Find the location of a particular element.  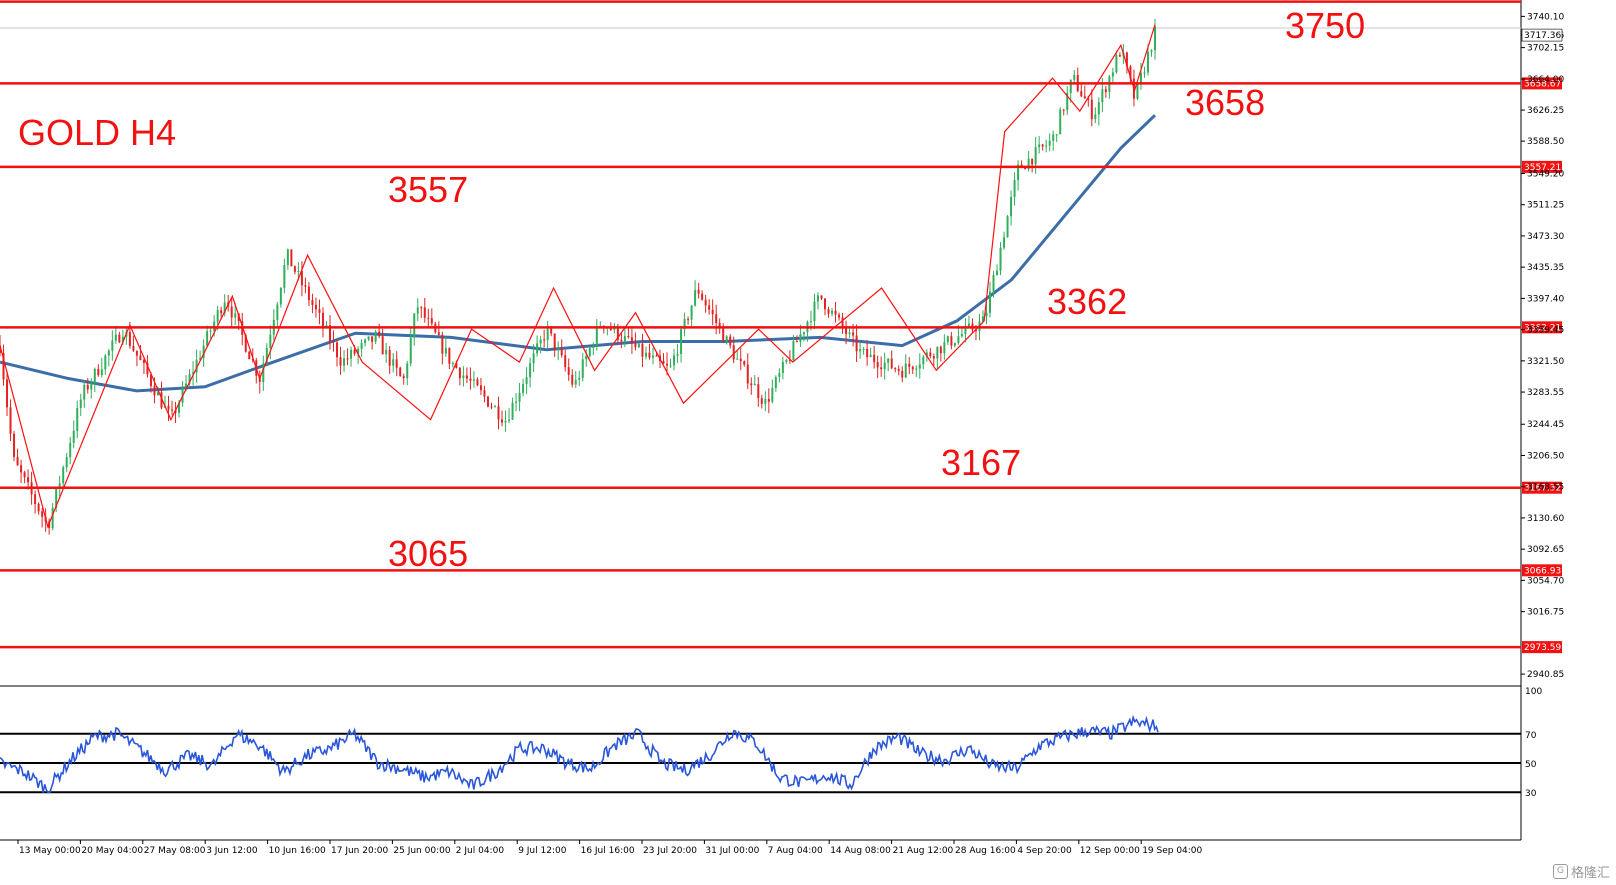

price-tag-bg is located at coordinates (1542, 570).